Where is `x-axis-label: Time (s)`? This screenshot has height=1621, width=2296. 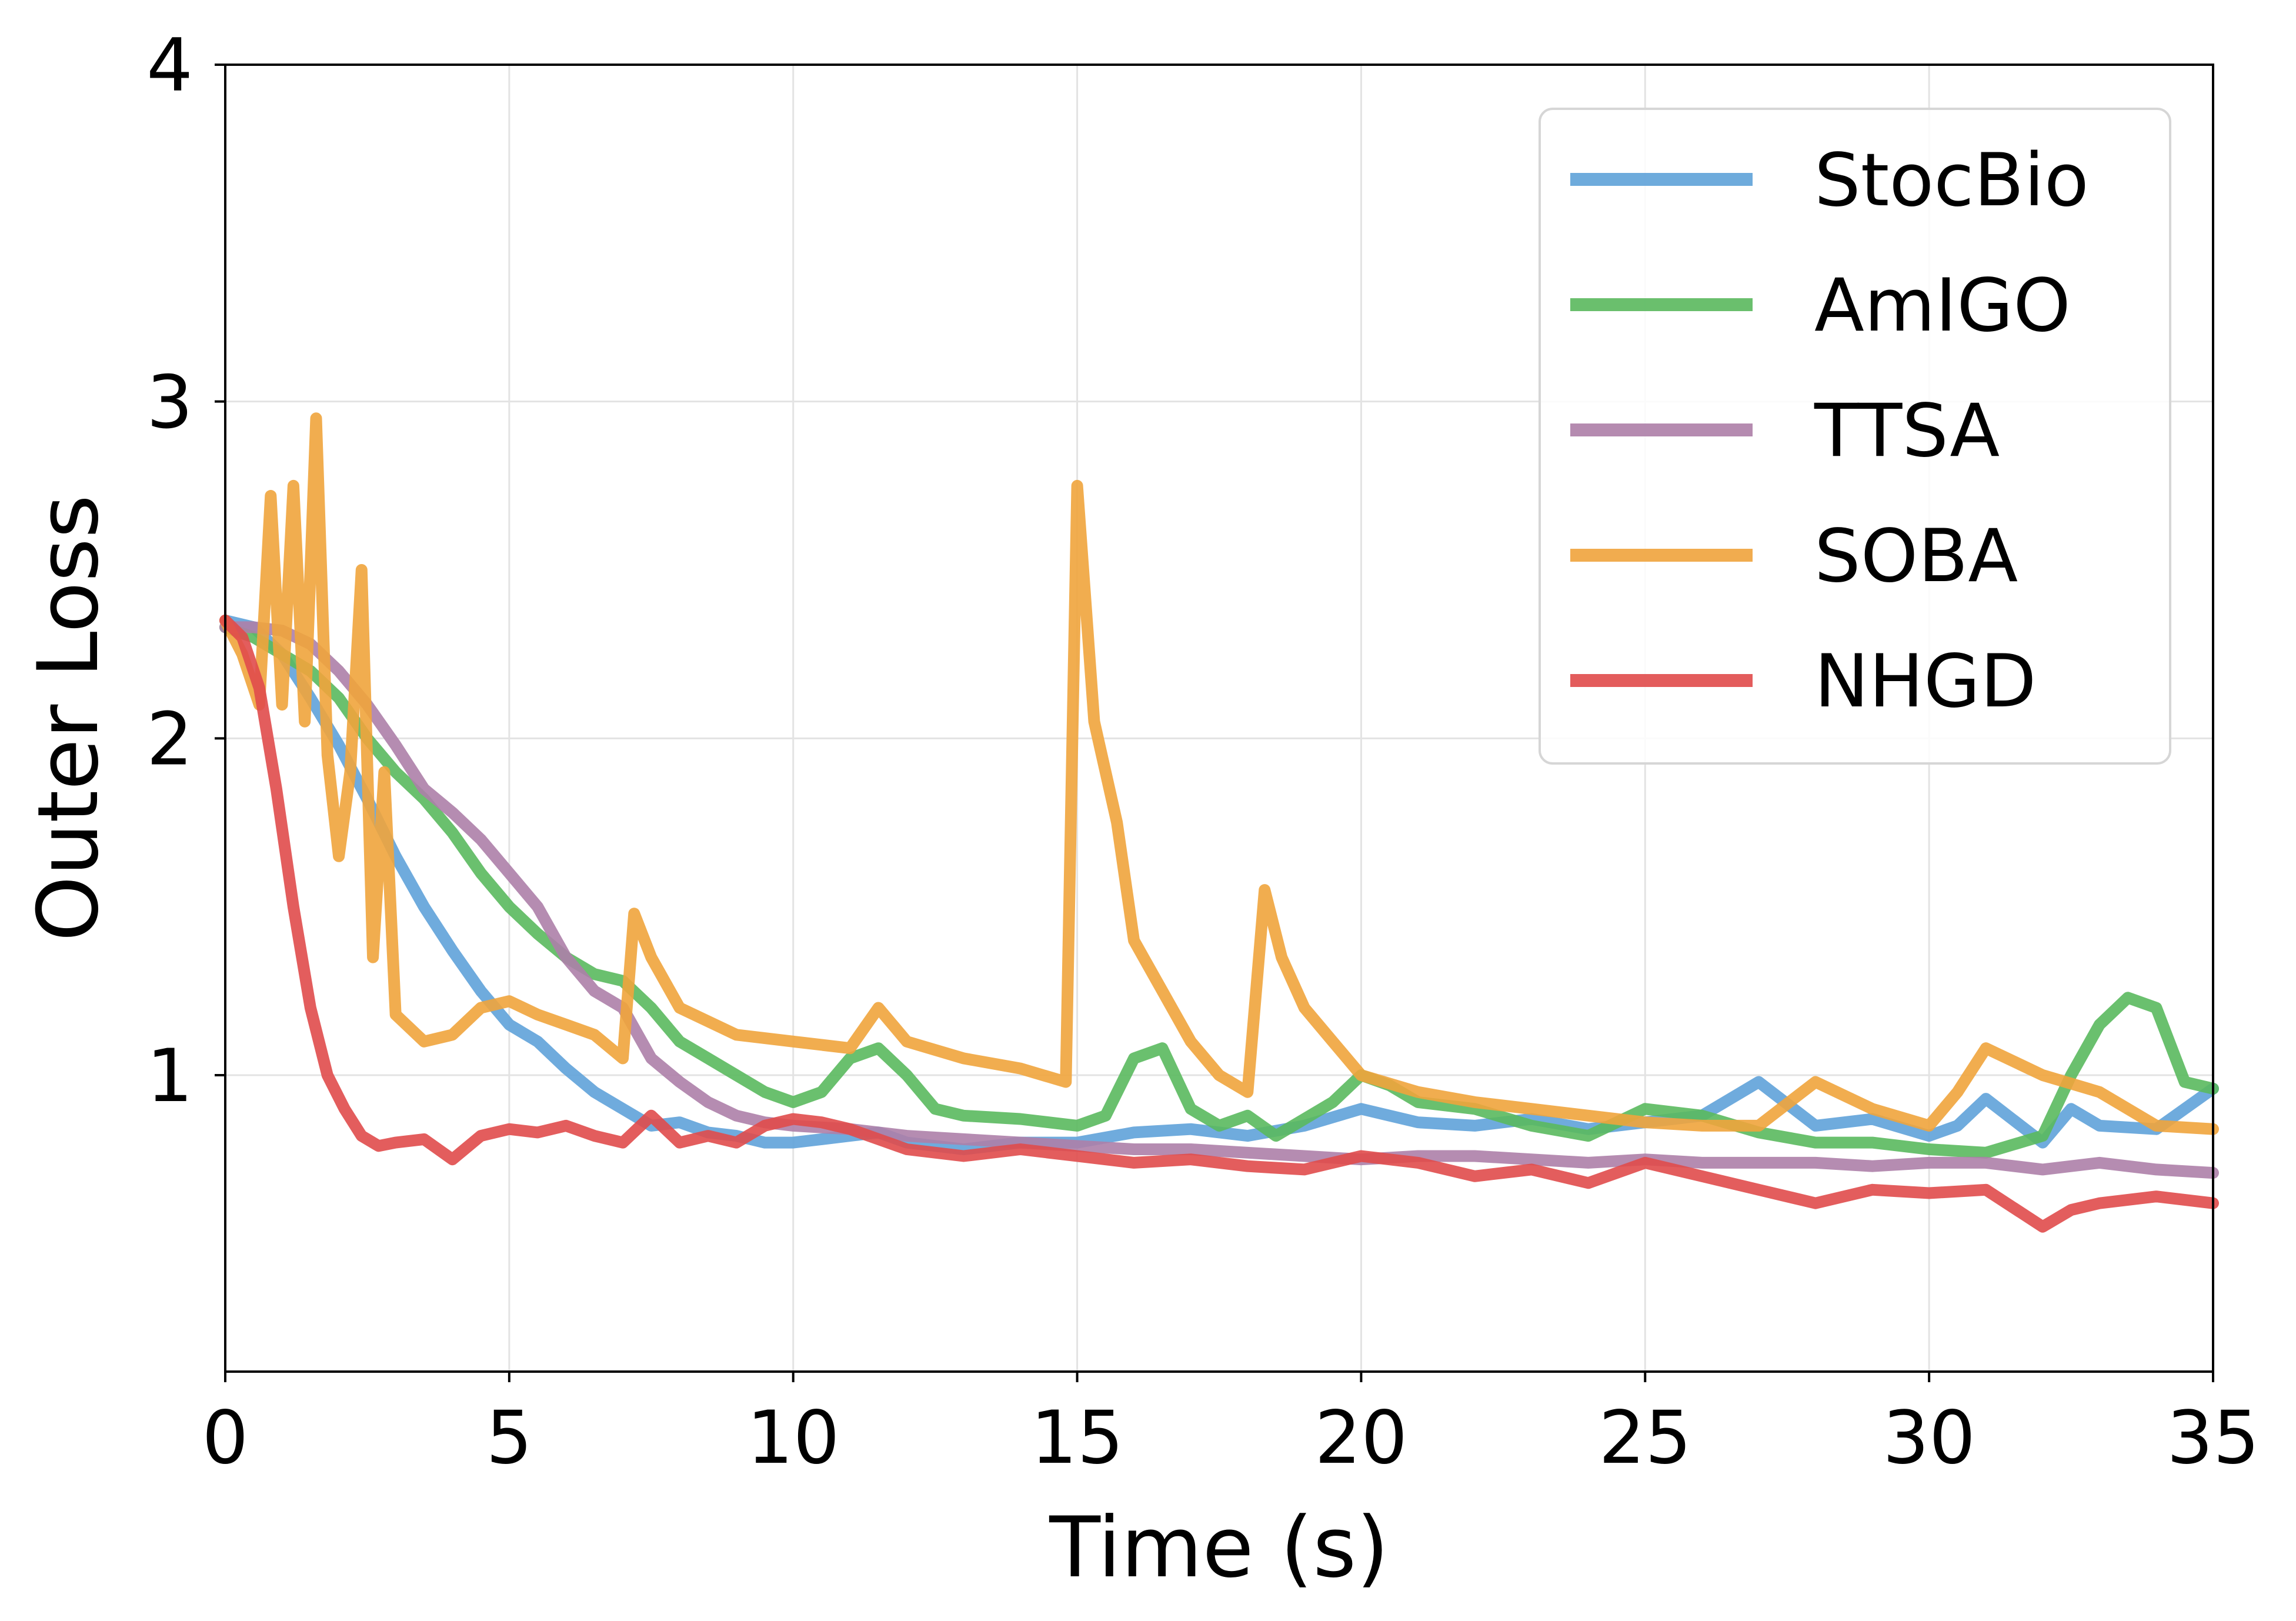 x-axis-label: Time (s) is located at coordinates (1219, 1547).